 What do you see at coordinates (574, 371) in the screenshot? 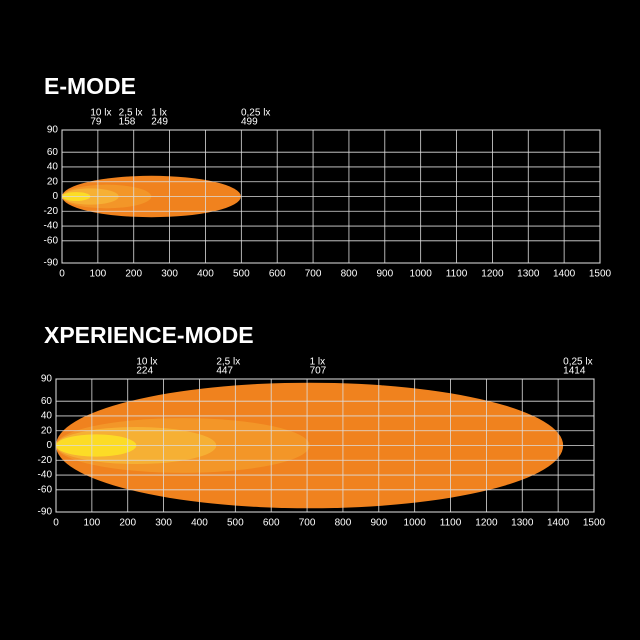
I see `zone-distance: 1414` at bounding box center [574, 371].